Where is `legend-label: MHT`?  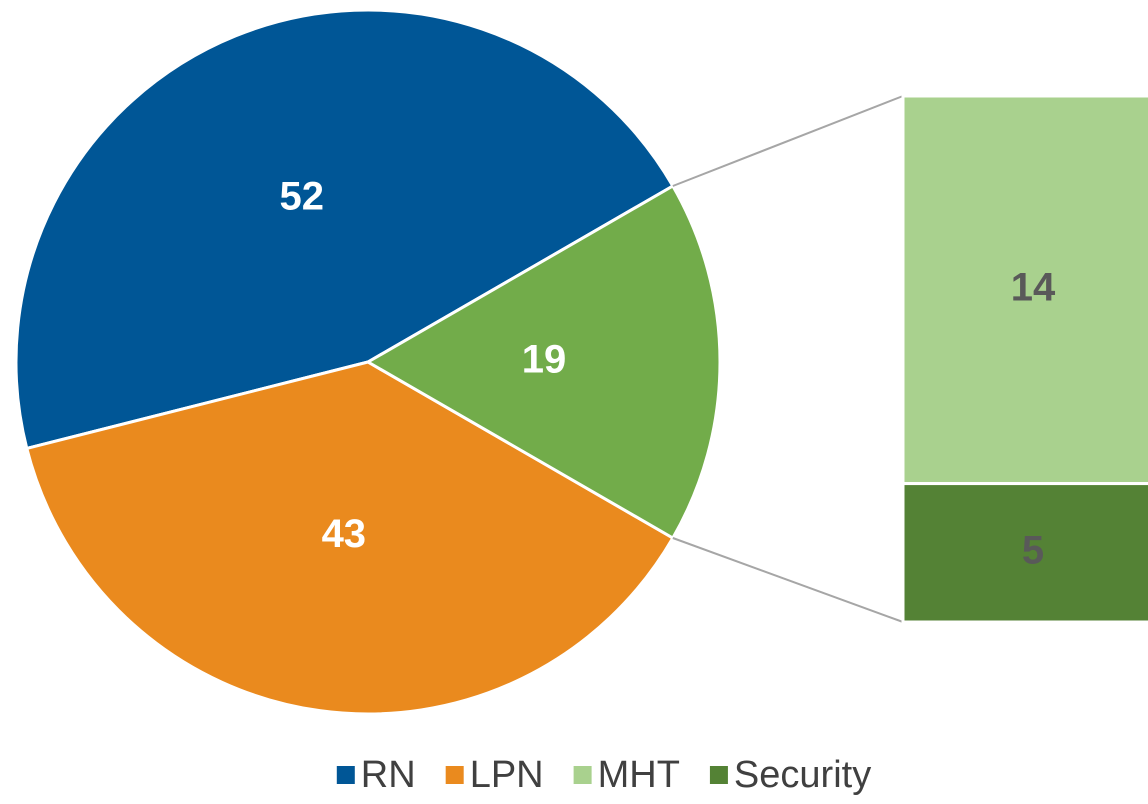
legend-label: MHT is located at coordinates (639, 775).